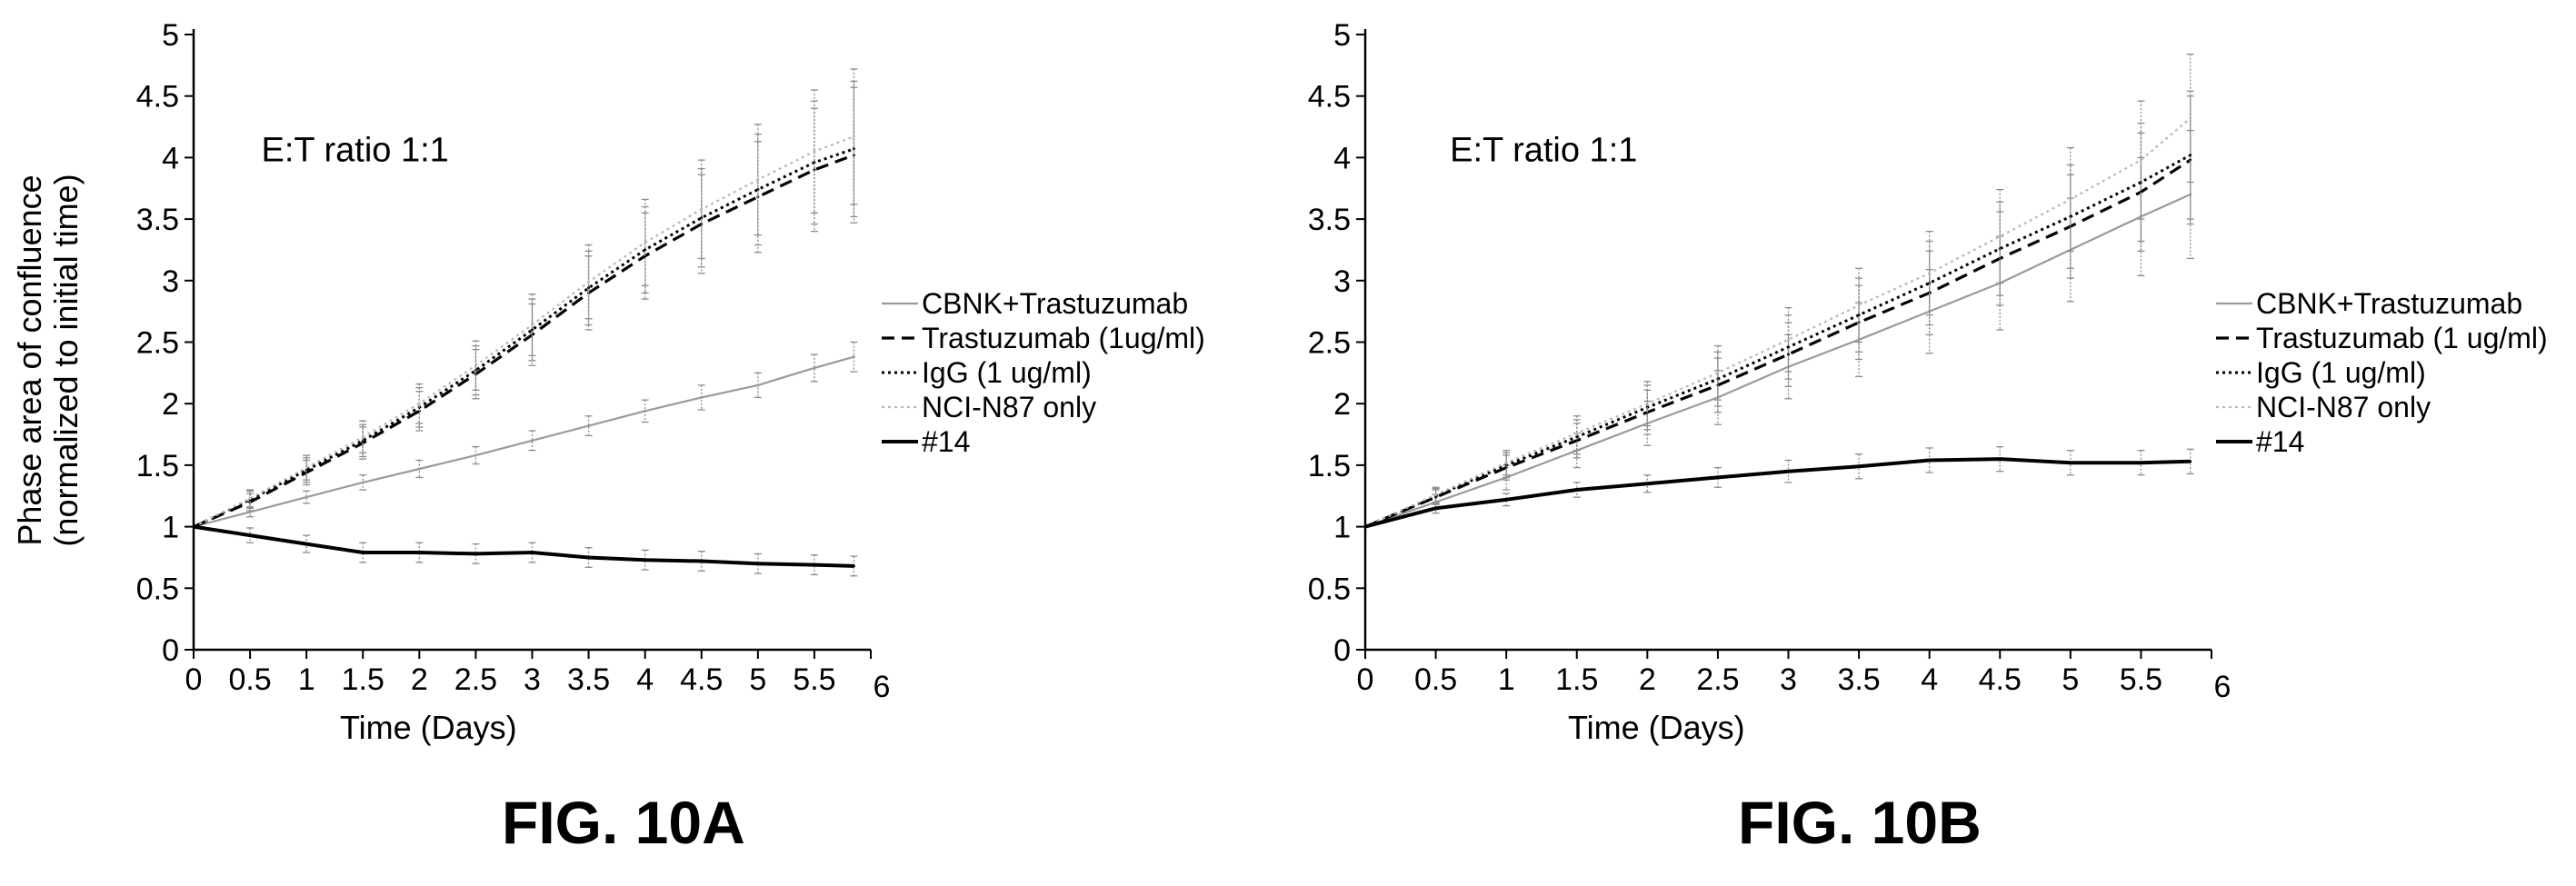  Describe the element at coordinates (1342, 528) in the screenshot. I see `y-tick-label: 1` at that location.